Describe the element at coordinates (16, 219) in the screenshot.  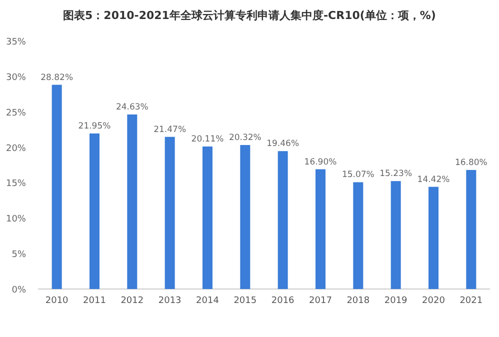
I see `y-tick-label: 10%` at that location.